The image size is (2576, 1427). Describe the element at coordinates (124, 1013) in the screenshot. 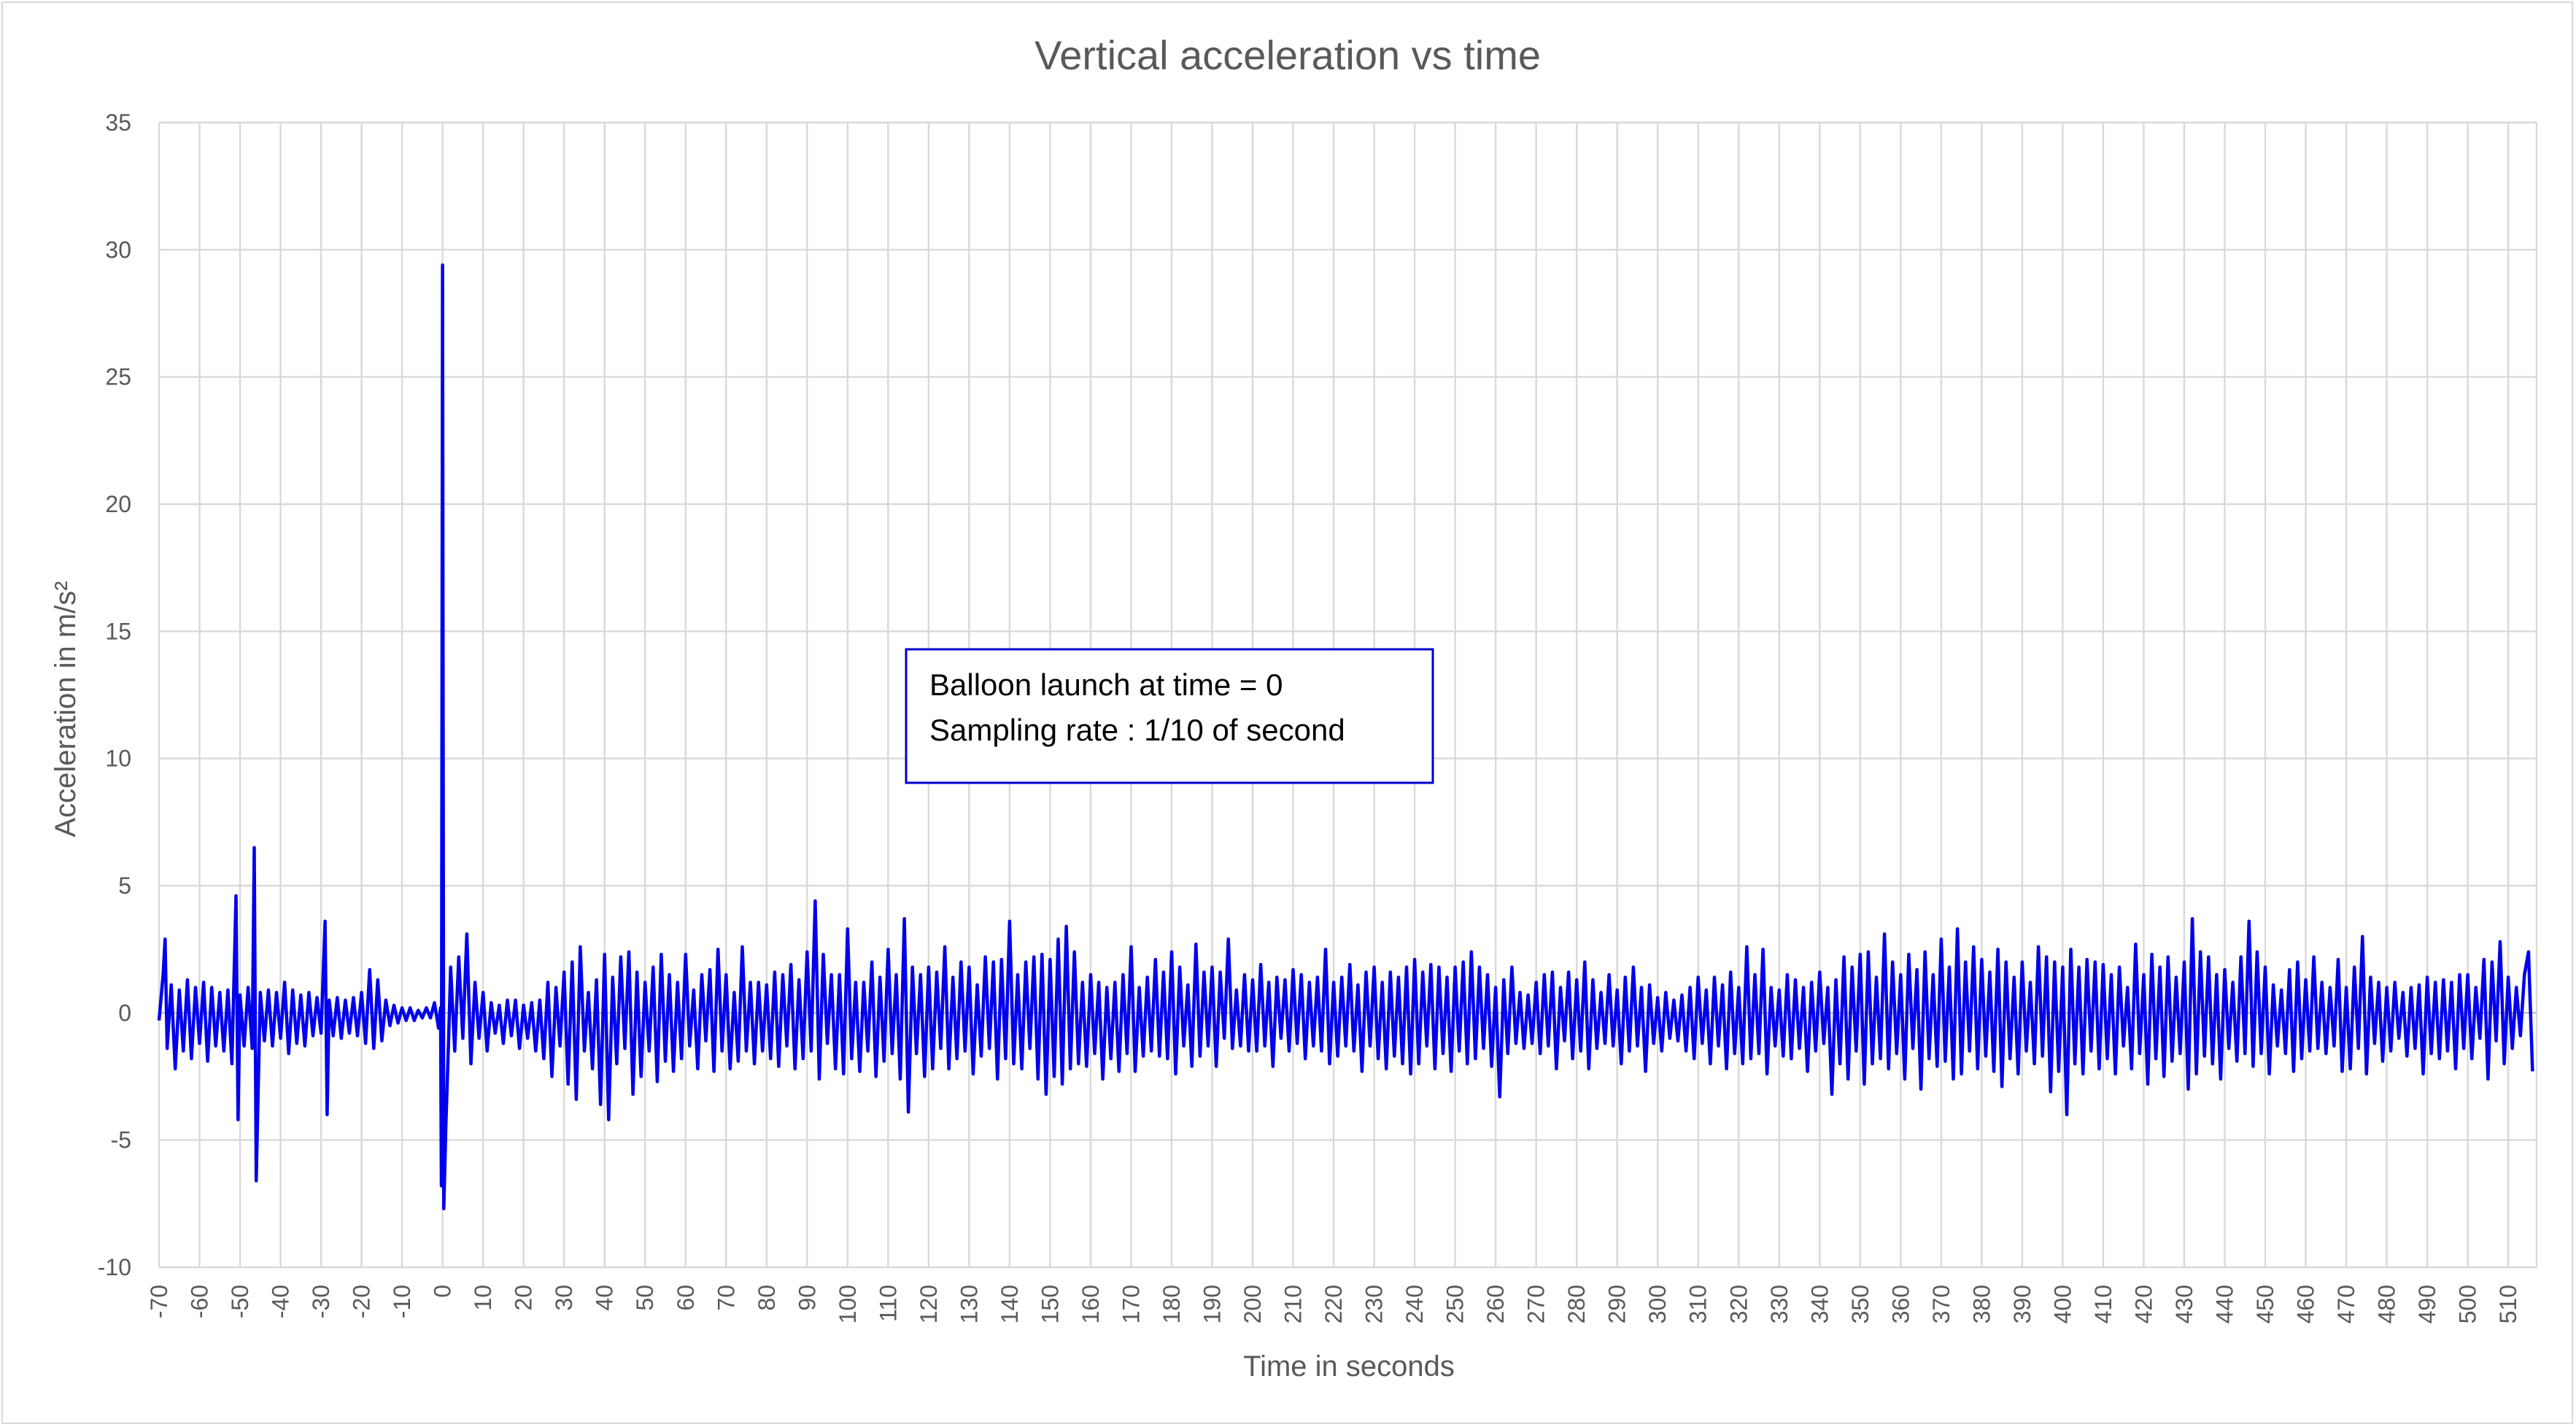

I see `y-tick-label: 0` at that location.